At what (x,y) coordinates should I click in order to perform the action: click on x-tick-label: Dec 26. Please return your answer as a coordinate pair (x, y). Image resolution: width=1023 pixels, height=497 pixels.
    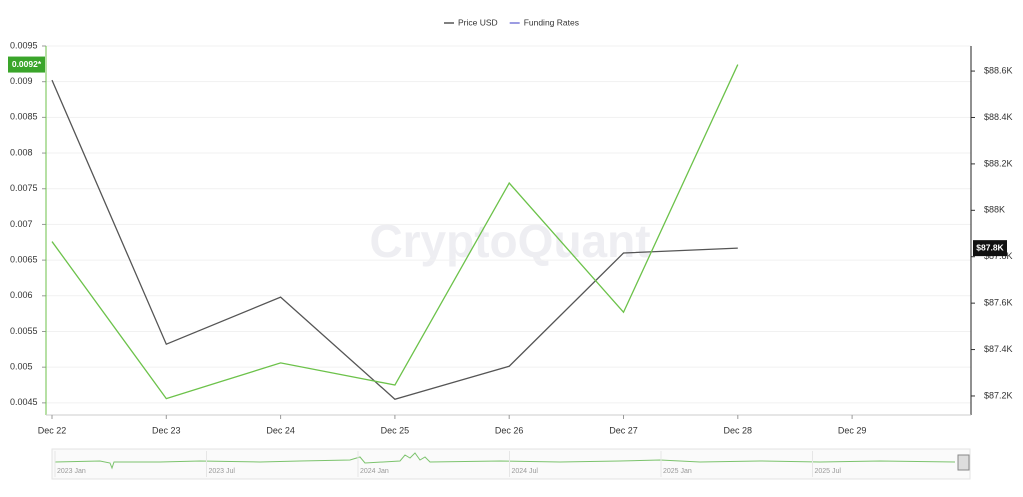
    Looking at the image, I should click on (509, 430).